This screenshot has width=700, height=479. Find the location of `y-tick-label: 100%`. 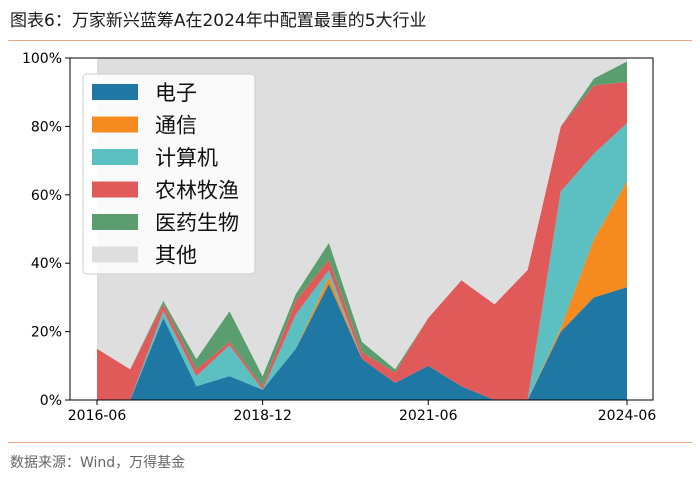

y-tick-label: 100% is located at coordinates (42, 59).